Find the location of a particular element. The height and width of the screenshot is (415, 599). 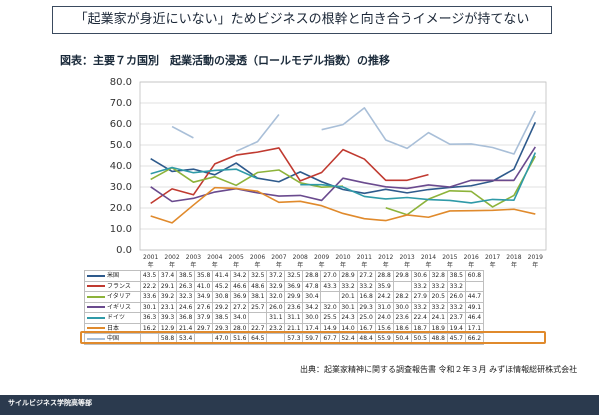

headline-banner: 「起業家が身近にいない」ためビジネスの根幹と向き合うイメージが持てない is located at coordinates (302, 20).